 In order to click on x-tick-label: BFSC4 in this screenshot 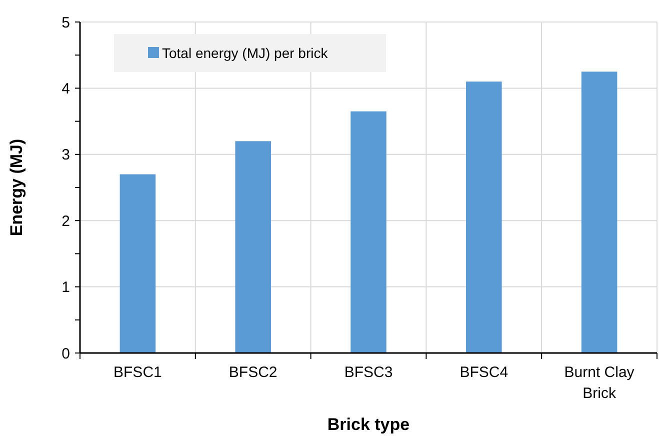, I will do `click(484, 372)`.